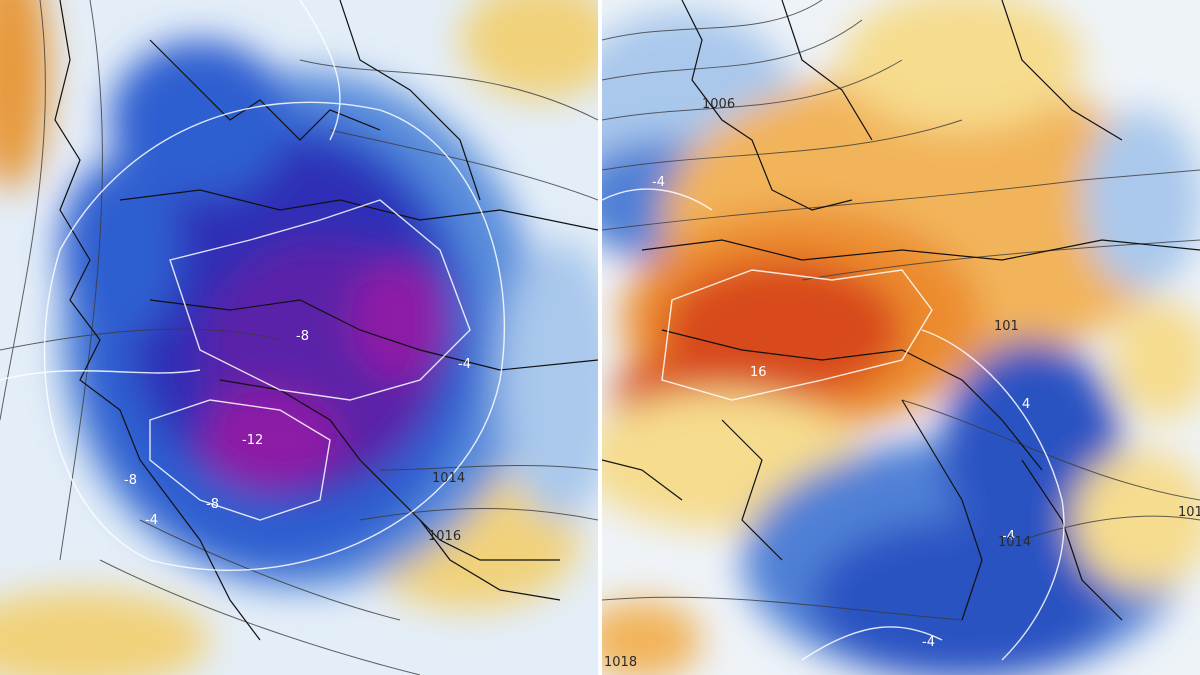 The image size is (1200, 675). What do you see at coordinates (620, 662) in the screenshot?
I see `right-isobar-label: 1018` at bounding box center [620, 662].